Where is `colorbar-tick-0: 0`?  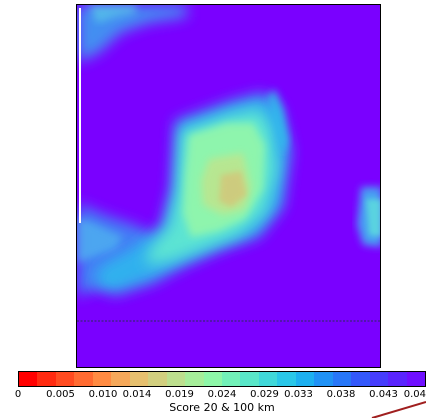
colorbar-tick-0: 0 is located at coordinates (18, 394).